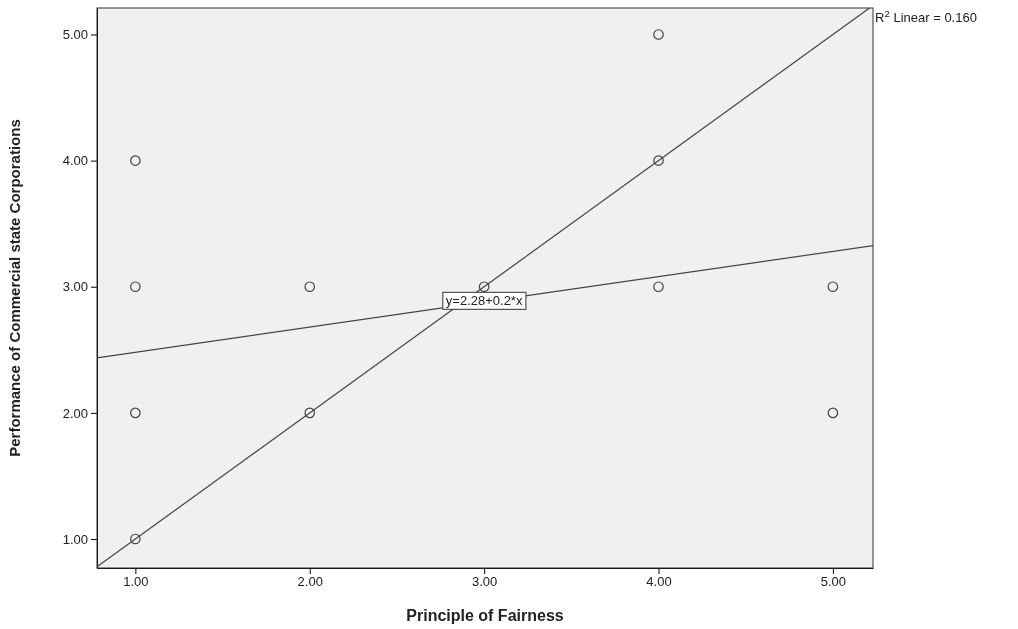  Describe the element at coordinates (833, 582) in the screenshot. I see `x-tick-label: 5.00` at that location.